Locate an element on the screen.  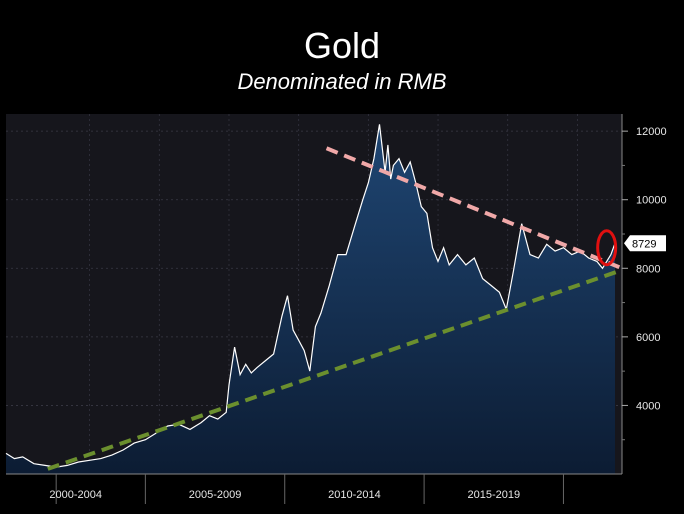
x-tick-label: 2005-2009 is located at coordinates (215, 495).